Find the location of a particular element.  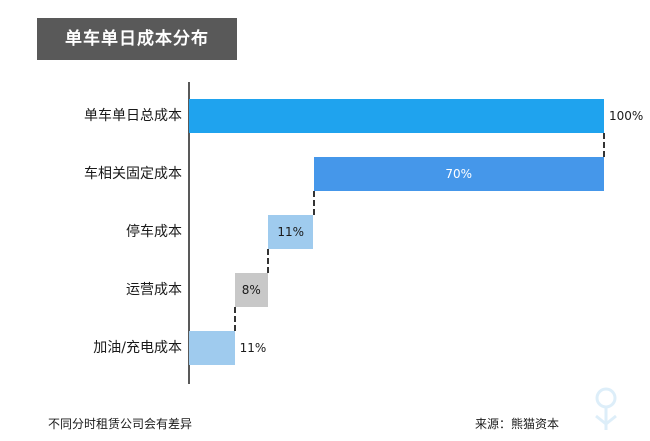

category-label: 加油/充电成本 is located at coordinates (137, 348).